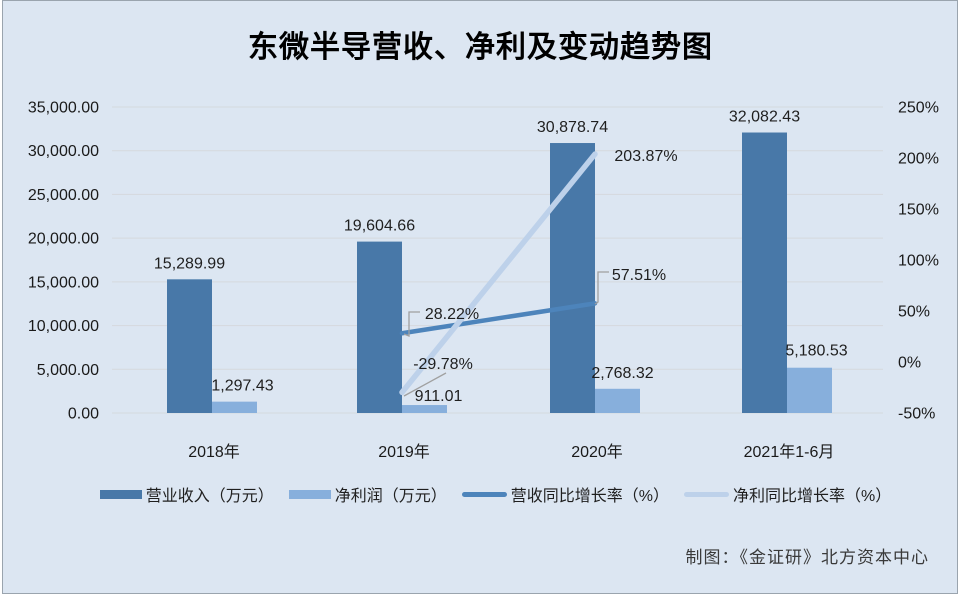 The width and height of the screenshot is (961, 595). What do you see at coordinates (120, 494) in the screenshot?
I see `revenue-bar-swatch-icon` at bounding box center [120, 494].